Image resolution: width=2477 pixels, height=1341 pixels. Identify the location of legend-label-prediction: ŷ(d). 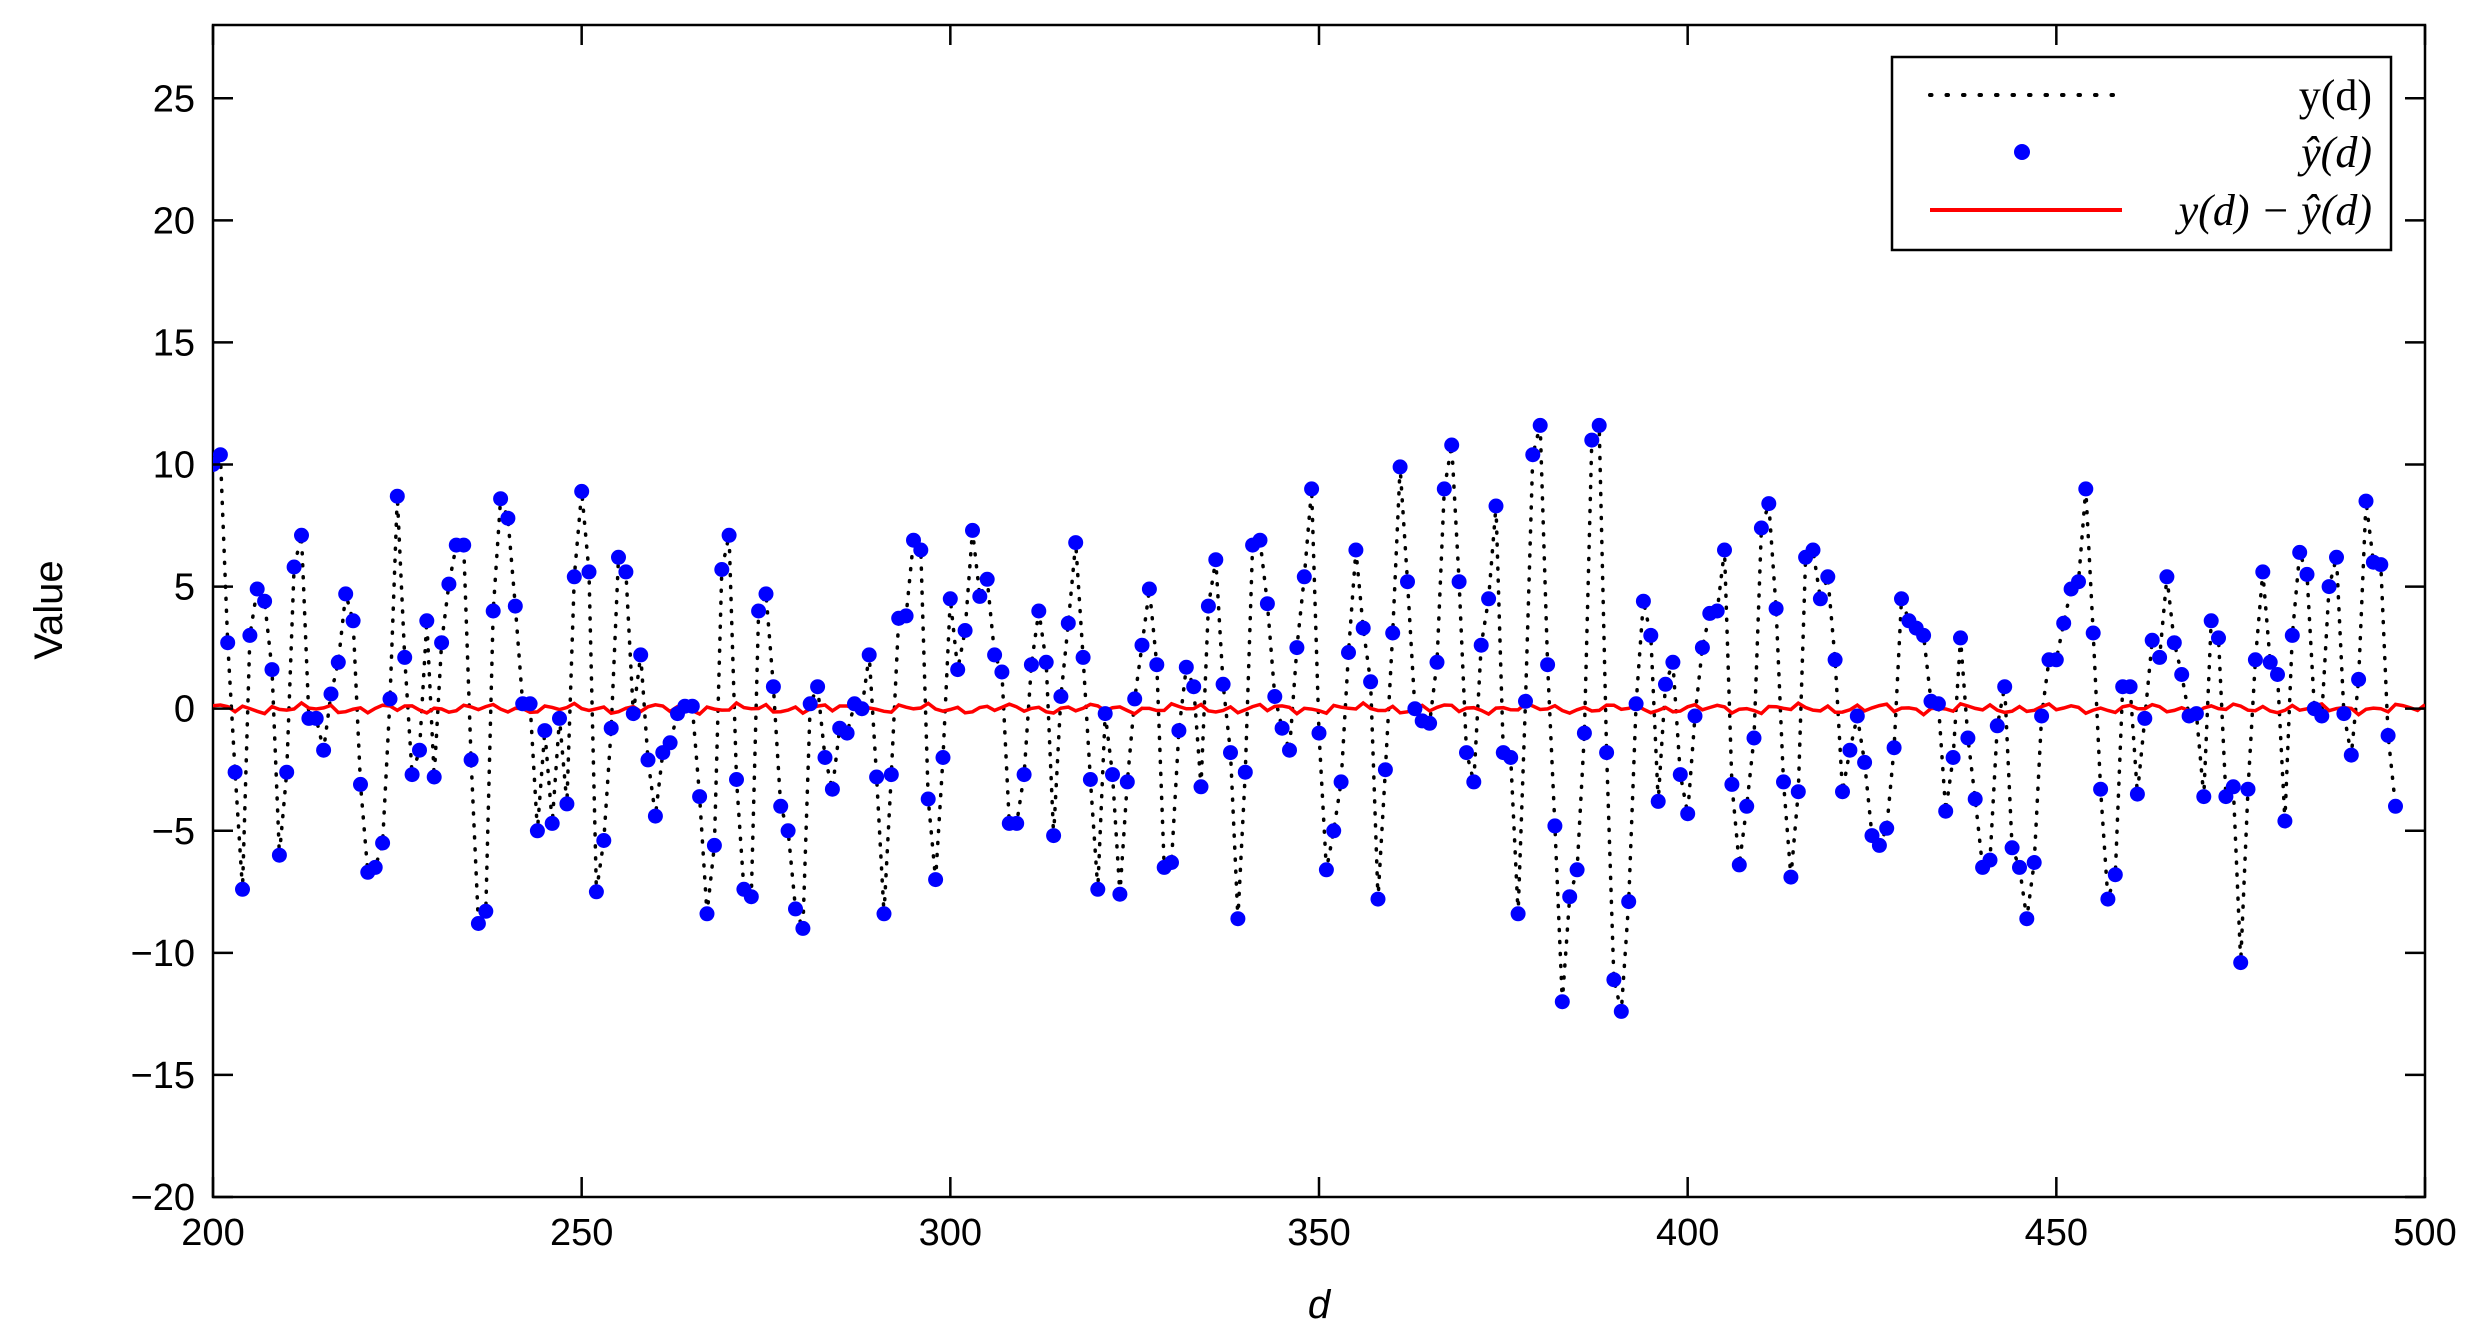
(2334, 152).